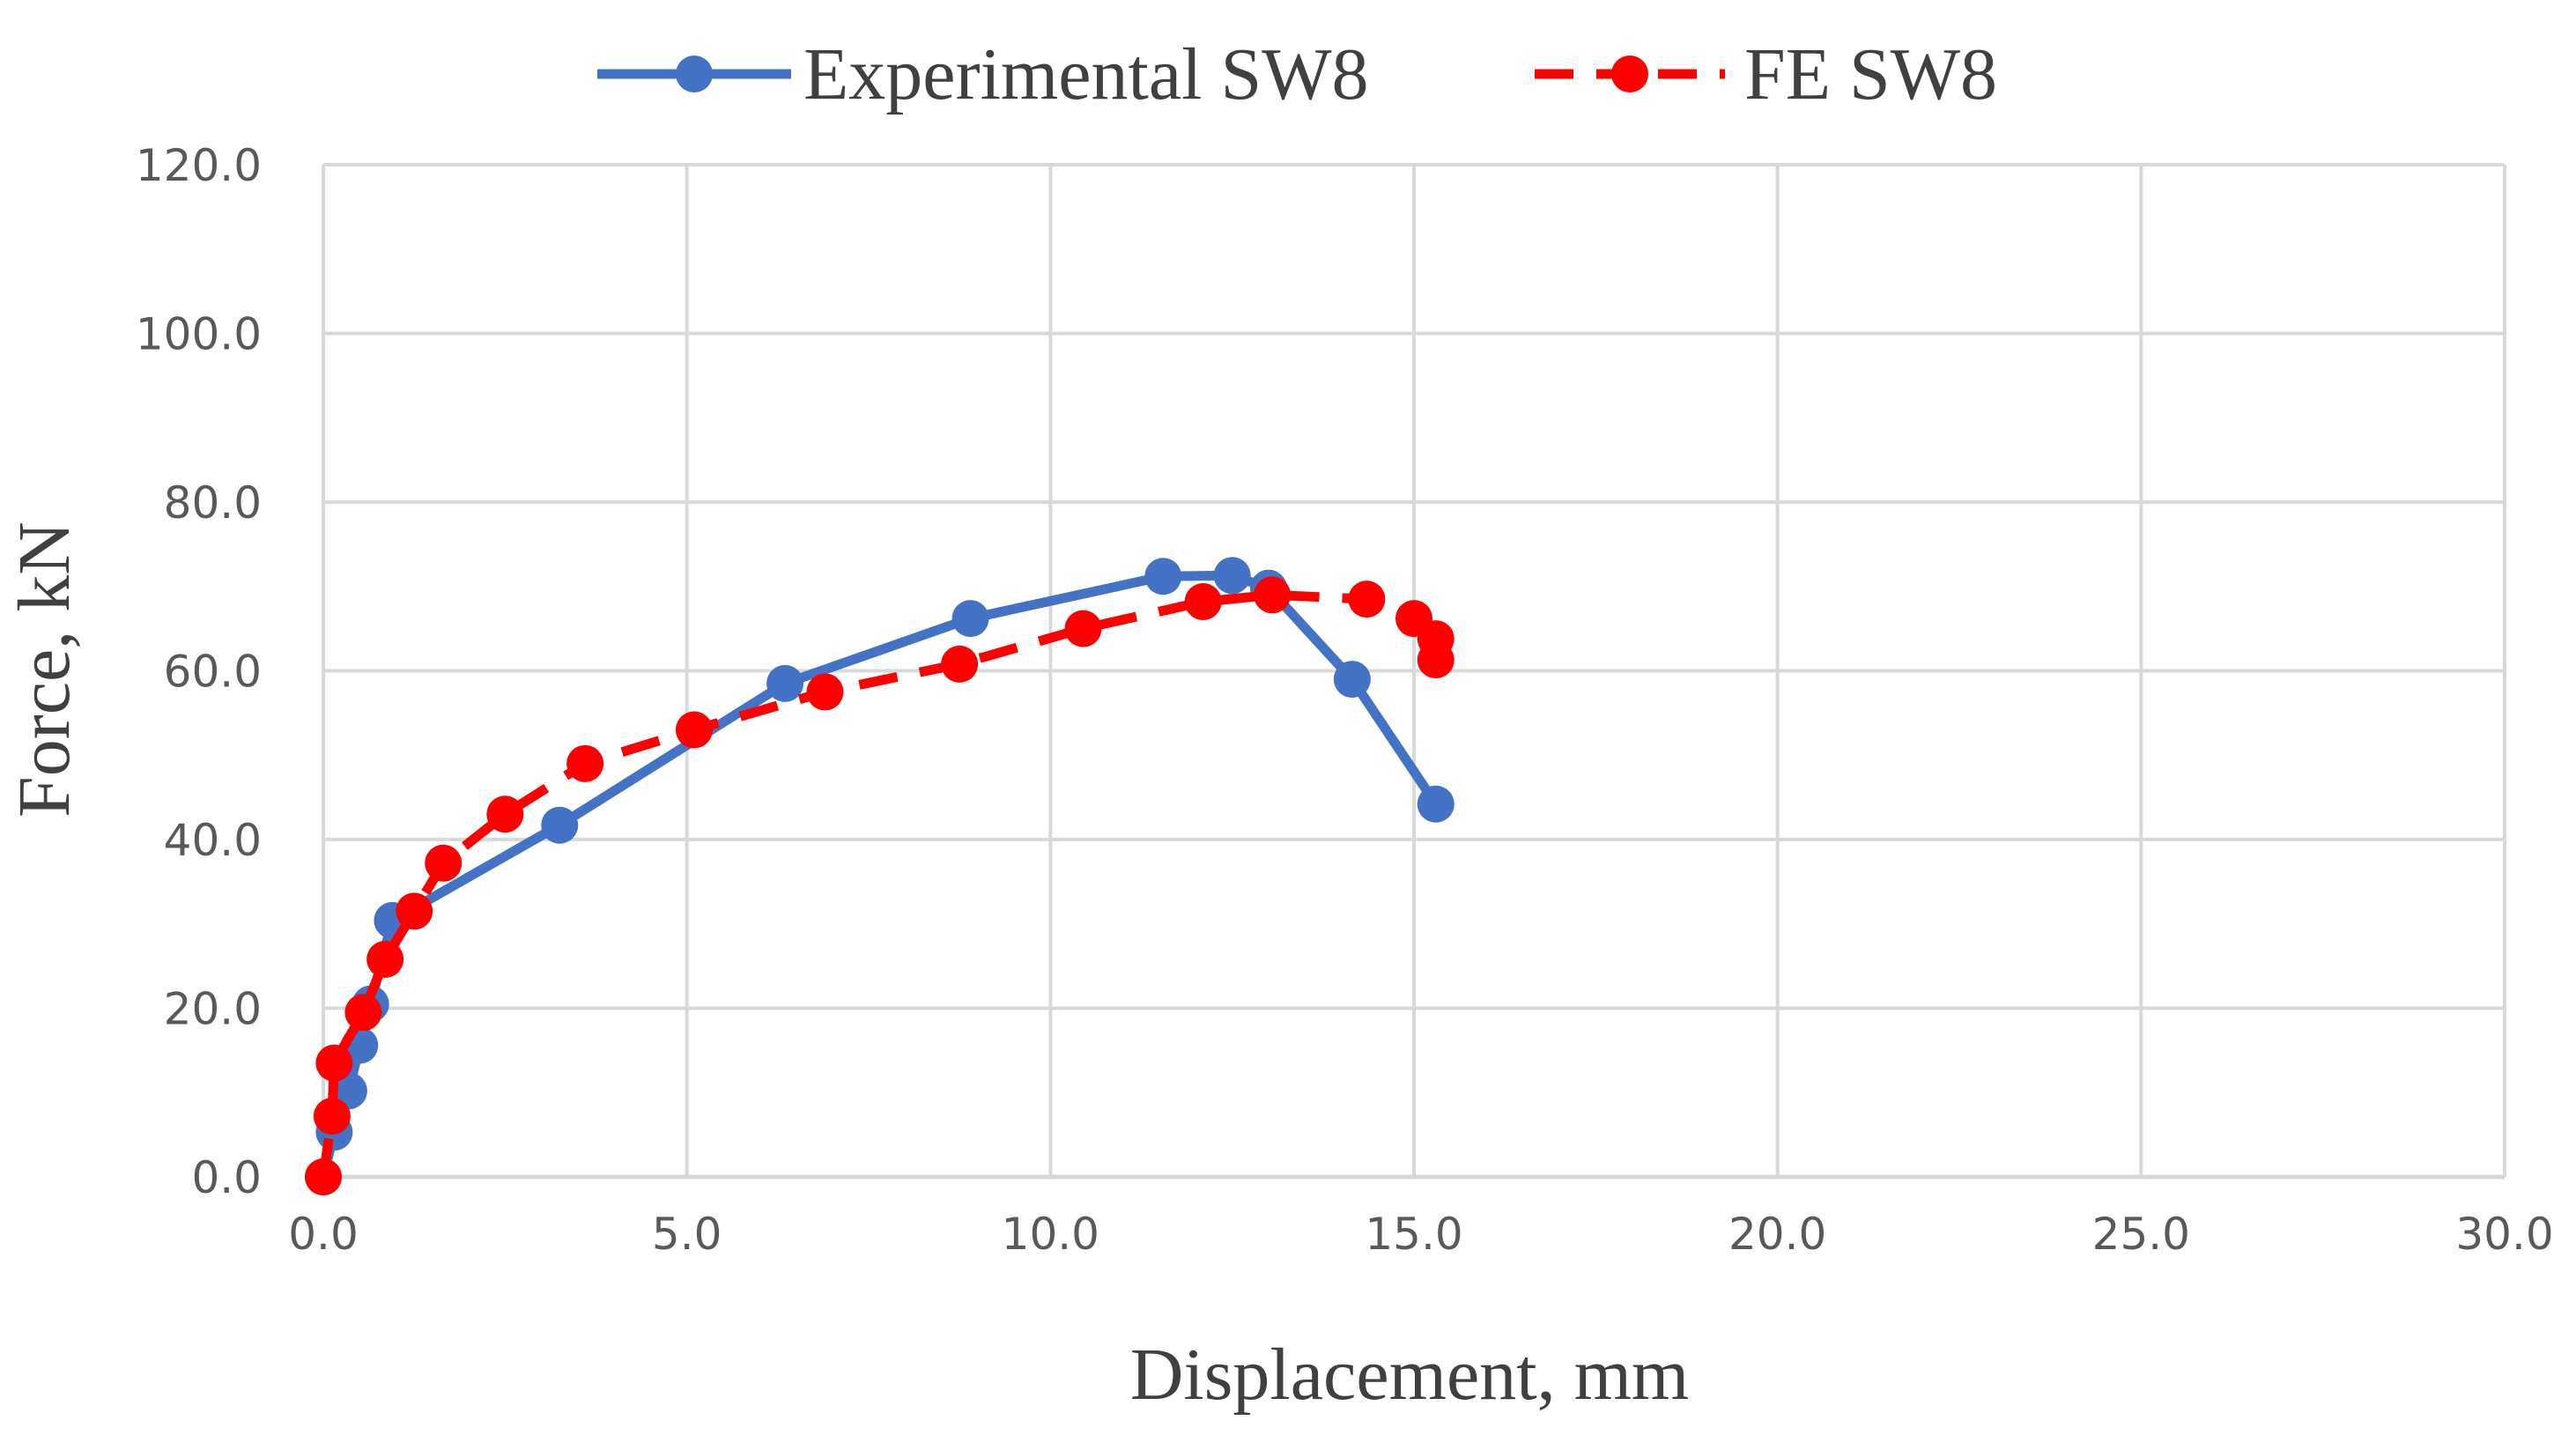  I want to click on y-tick-label: 60.0, so click(213, 672).